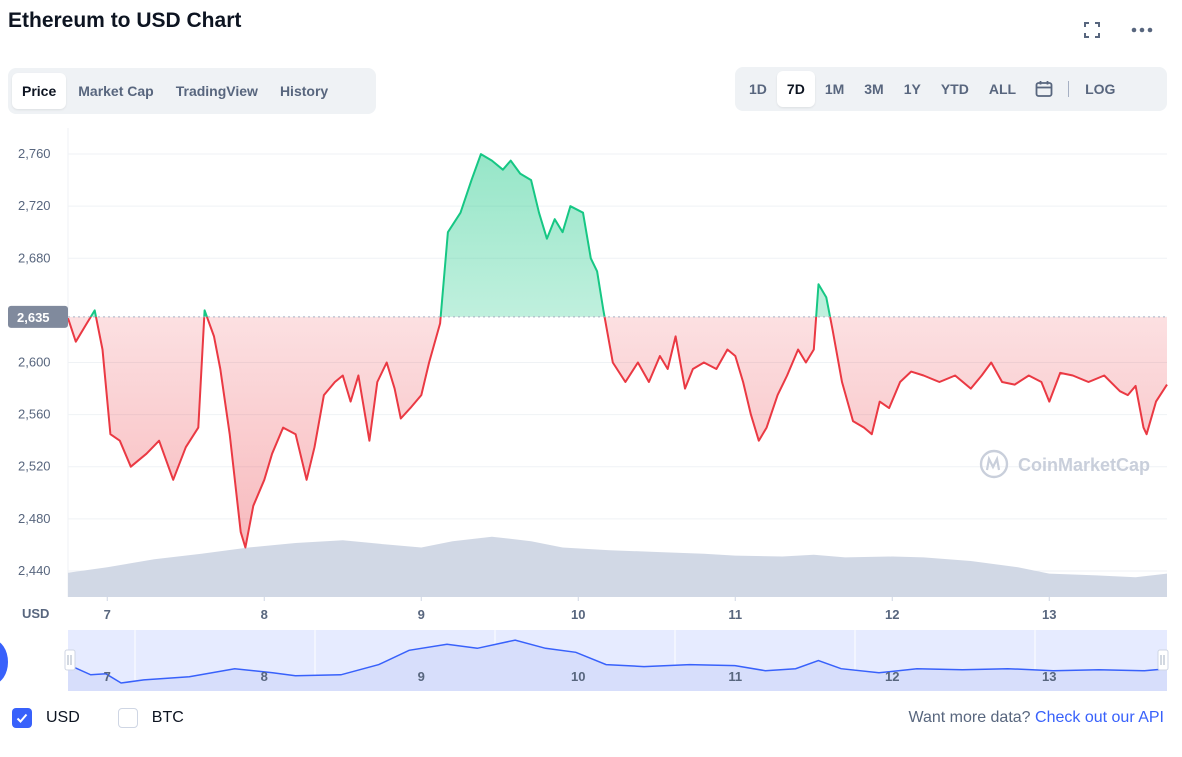  I want to click on x-tick-label: 7, so click(107, 614).